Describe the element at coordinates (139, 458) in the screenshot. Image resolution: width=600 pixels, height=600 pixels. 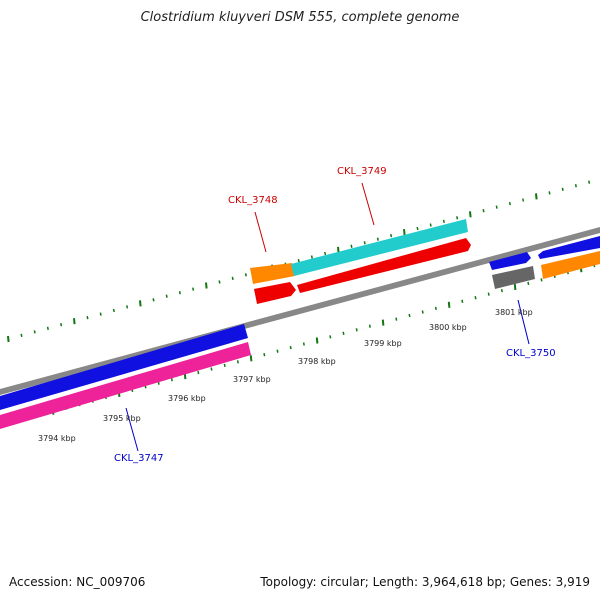
I see `gene-label-ckl-3747: CKL_3747` at that location.